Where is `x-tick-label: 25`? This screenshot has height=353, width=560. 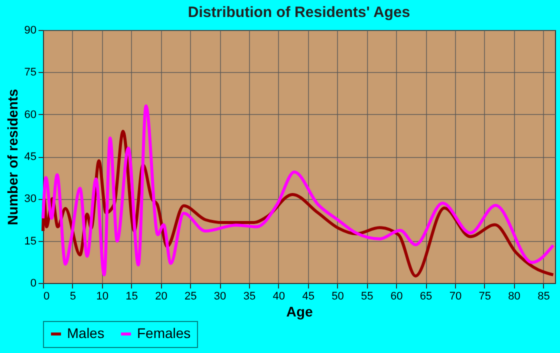
x-tick-label: 25 is located at coordinates (190, 296).